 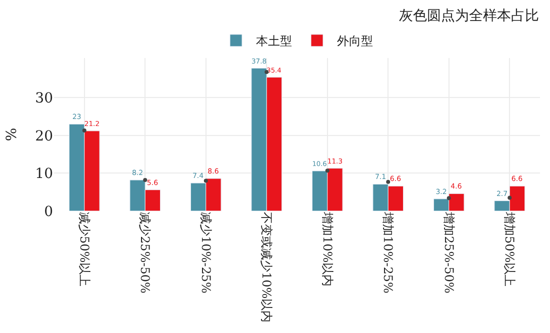 What do you see at coordinates (44, 98) in the screenshot?
I see `y-tick-label: 30` at bounding box center [44, 98].